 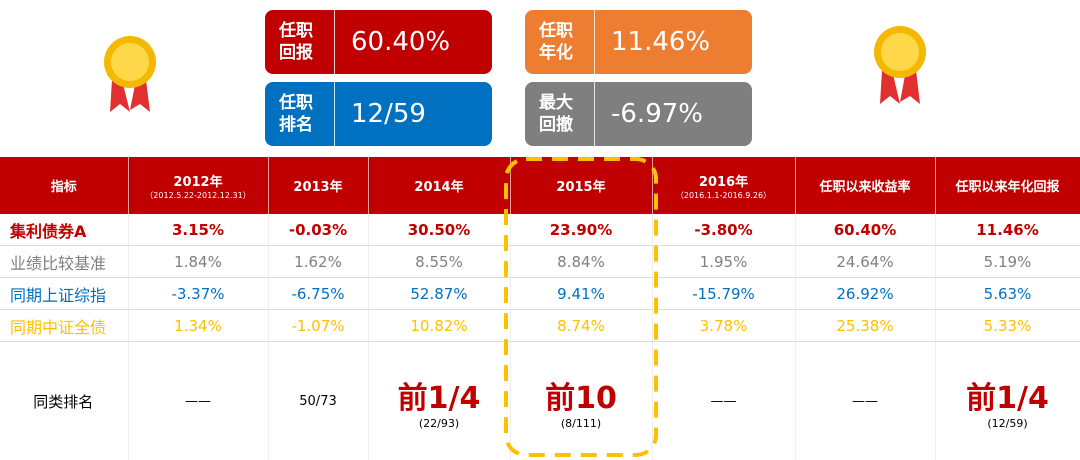 I want to click on ranking-cell: 前10 (8/111), so click(x=581, y=400).